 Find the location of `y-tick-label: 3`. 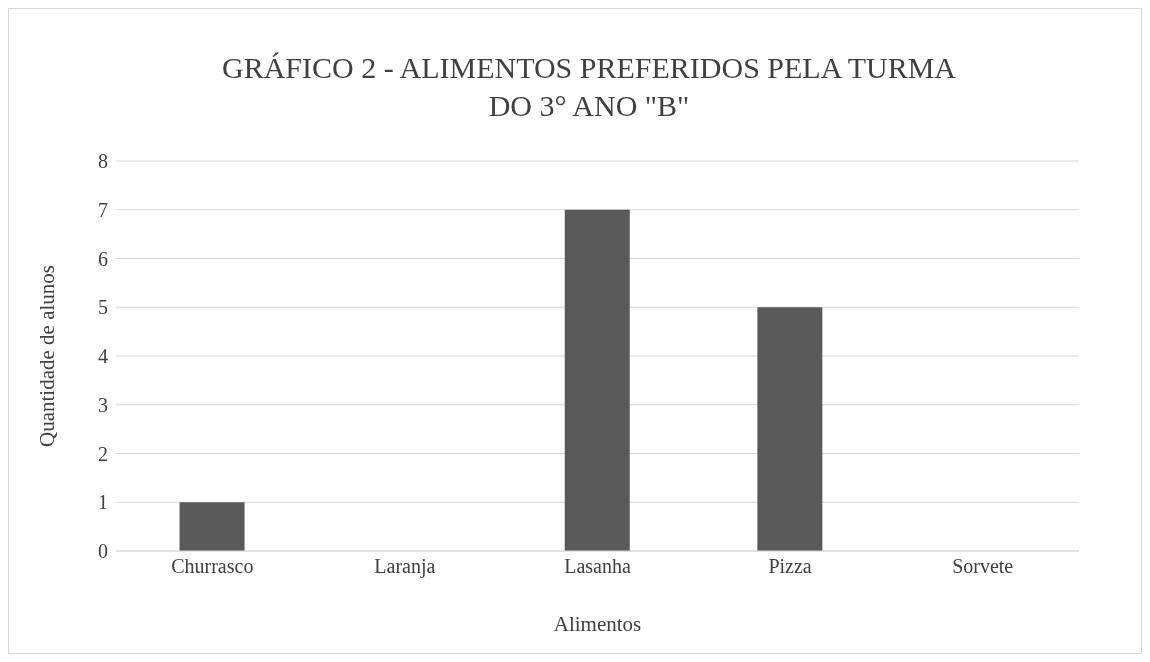

y-tick-label: 3 is located at coordinates (103, 404).